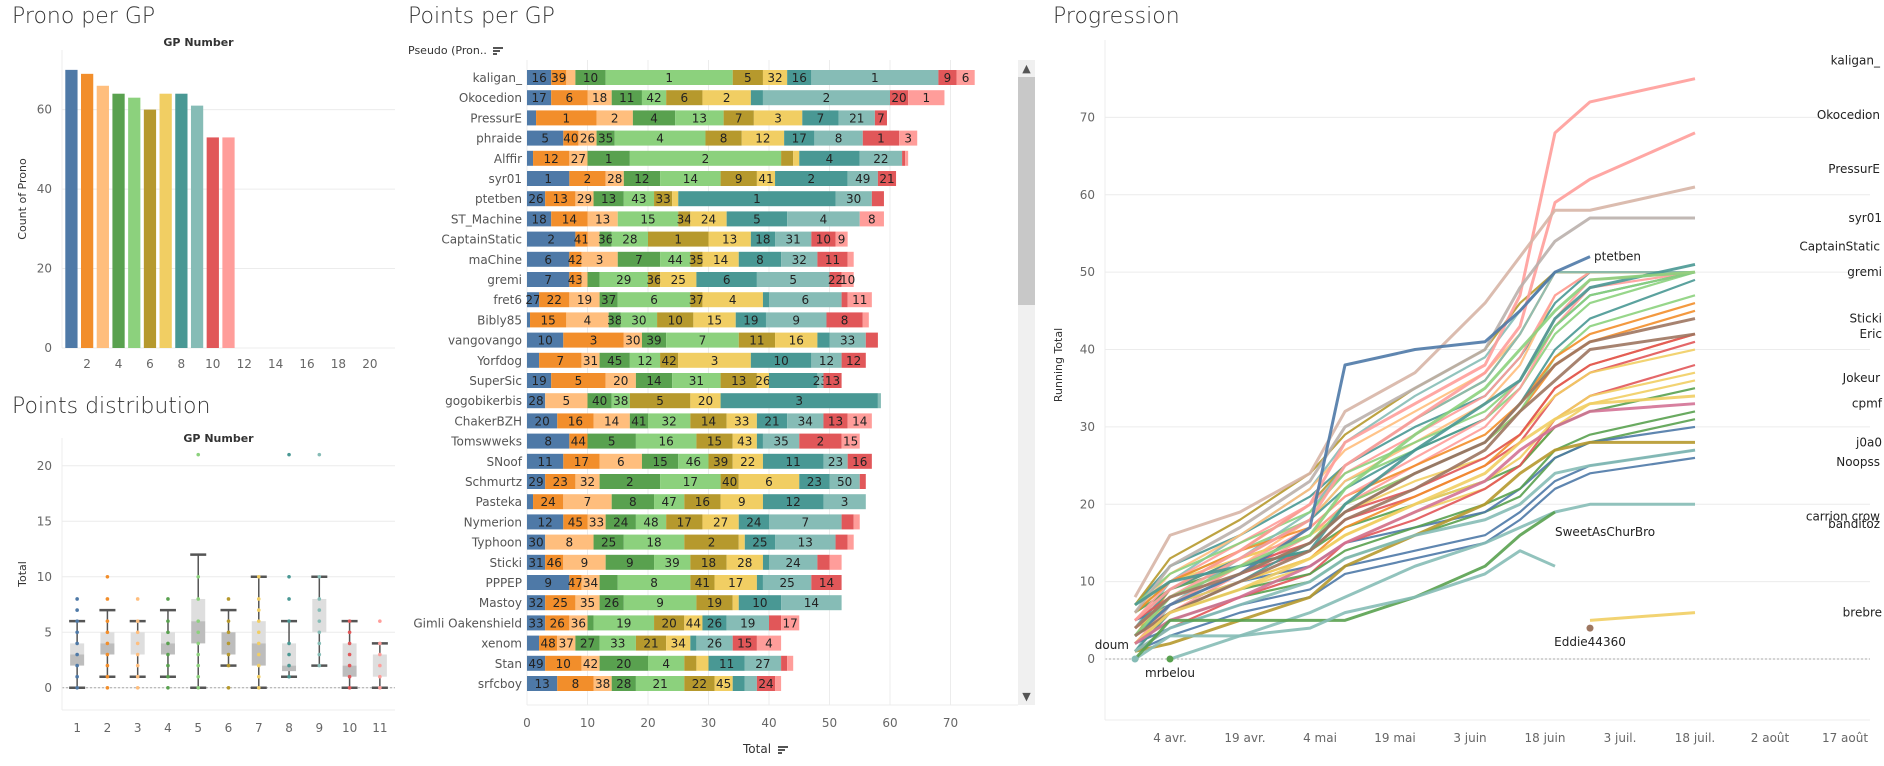 The width and height of the screenshot is (1884, 766). What do you see at coordinates (481, 240) in the screenshot?
I see `row-label: CaptainStatic` at bounding box center [481, 240].